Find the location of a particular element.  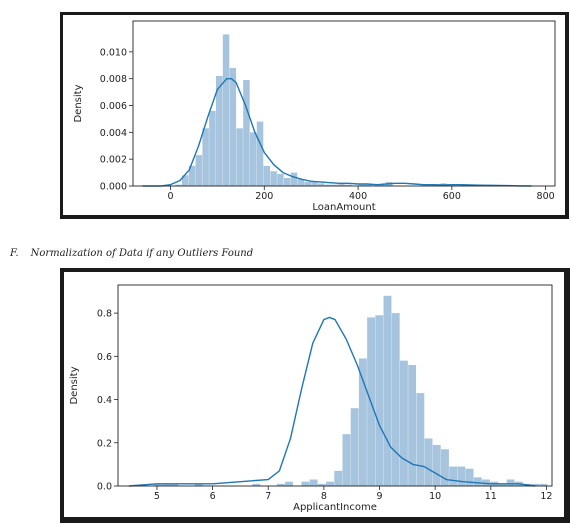

y-tick-label: 0.004 is located at coordinates (113, 133).